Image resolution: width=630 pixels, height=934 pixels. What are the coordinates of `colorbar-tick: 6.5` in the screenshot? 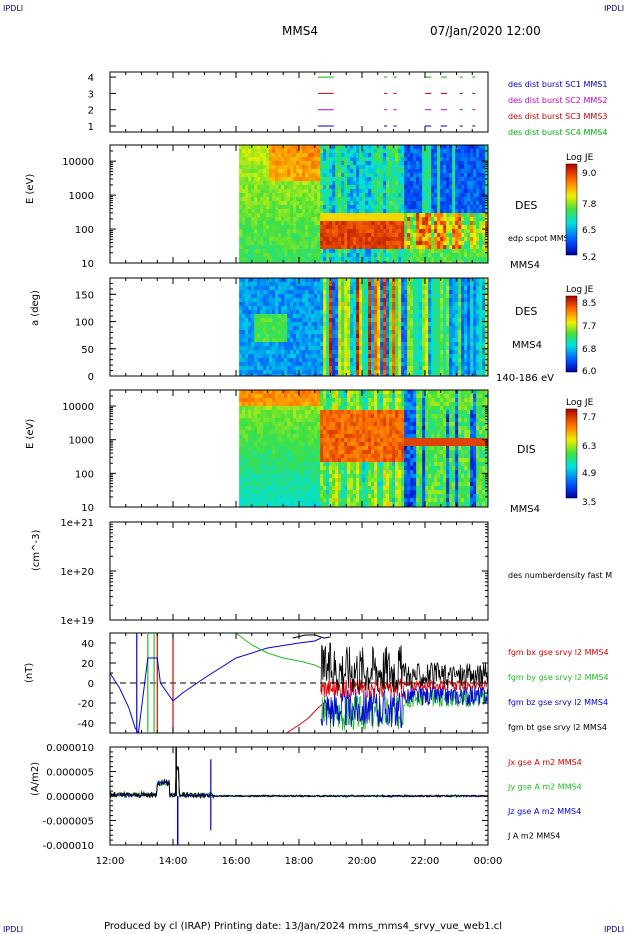 It's located at (589, 231).